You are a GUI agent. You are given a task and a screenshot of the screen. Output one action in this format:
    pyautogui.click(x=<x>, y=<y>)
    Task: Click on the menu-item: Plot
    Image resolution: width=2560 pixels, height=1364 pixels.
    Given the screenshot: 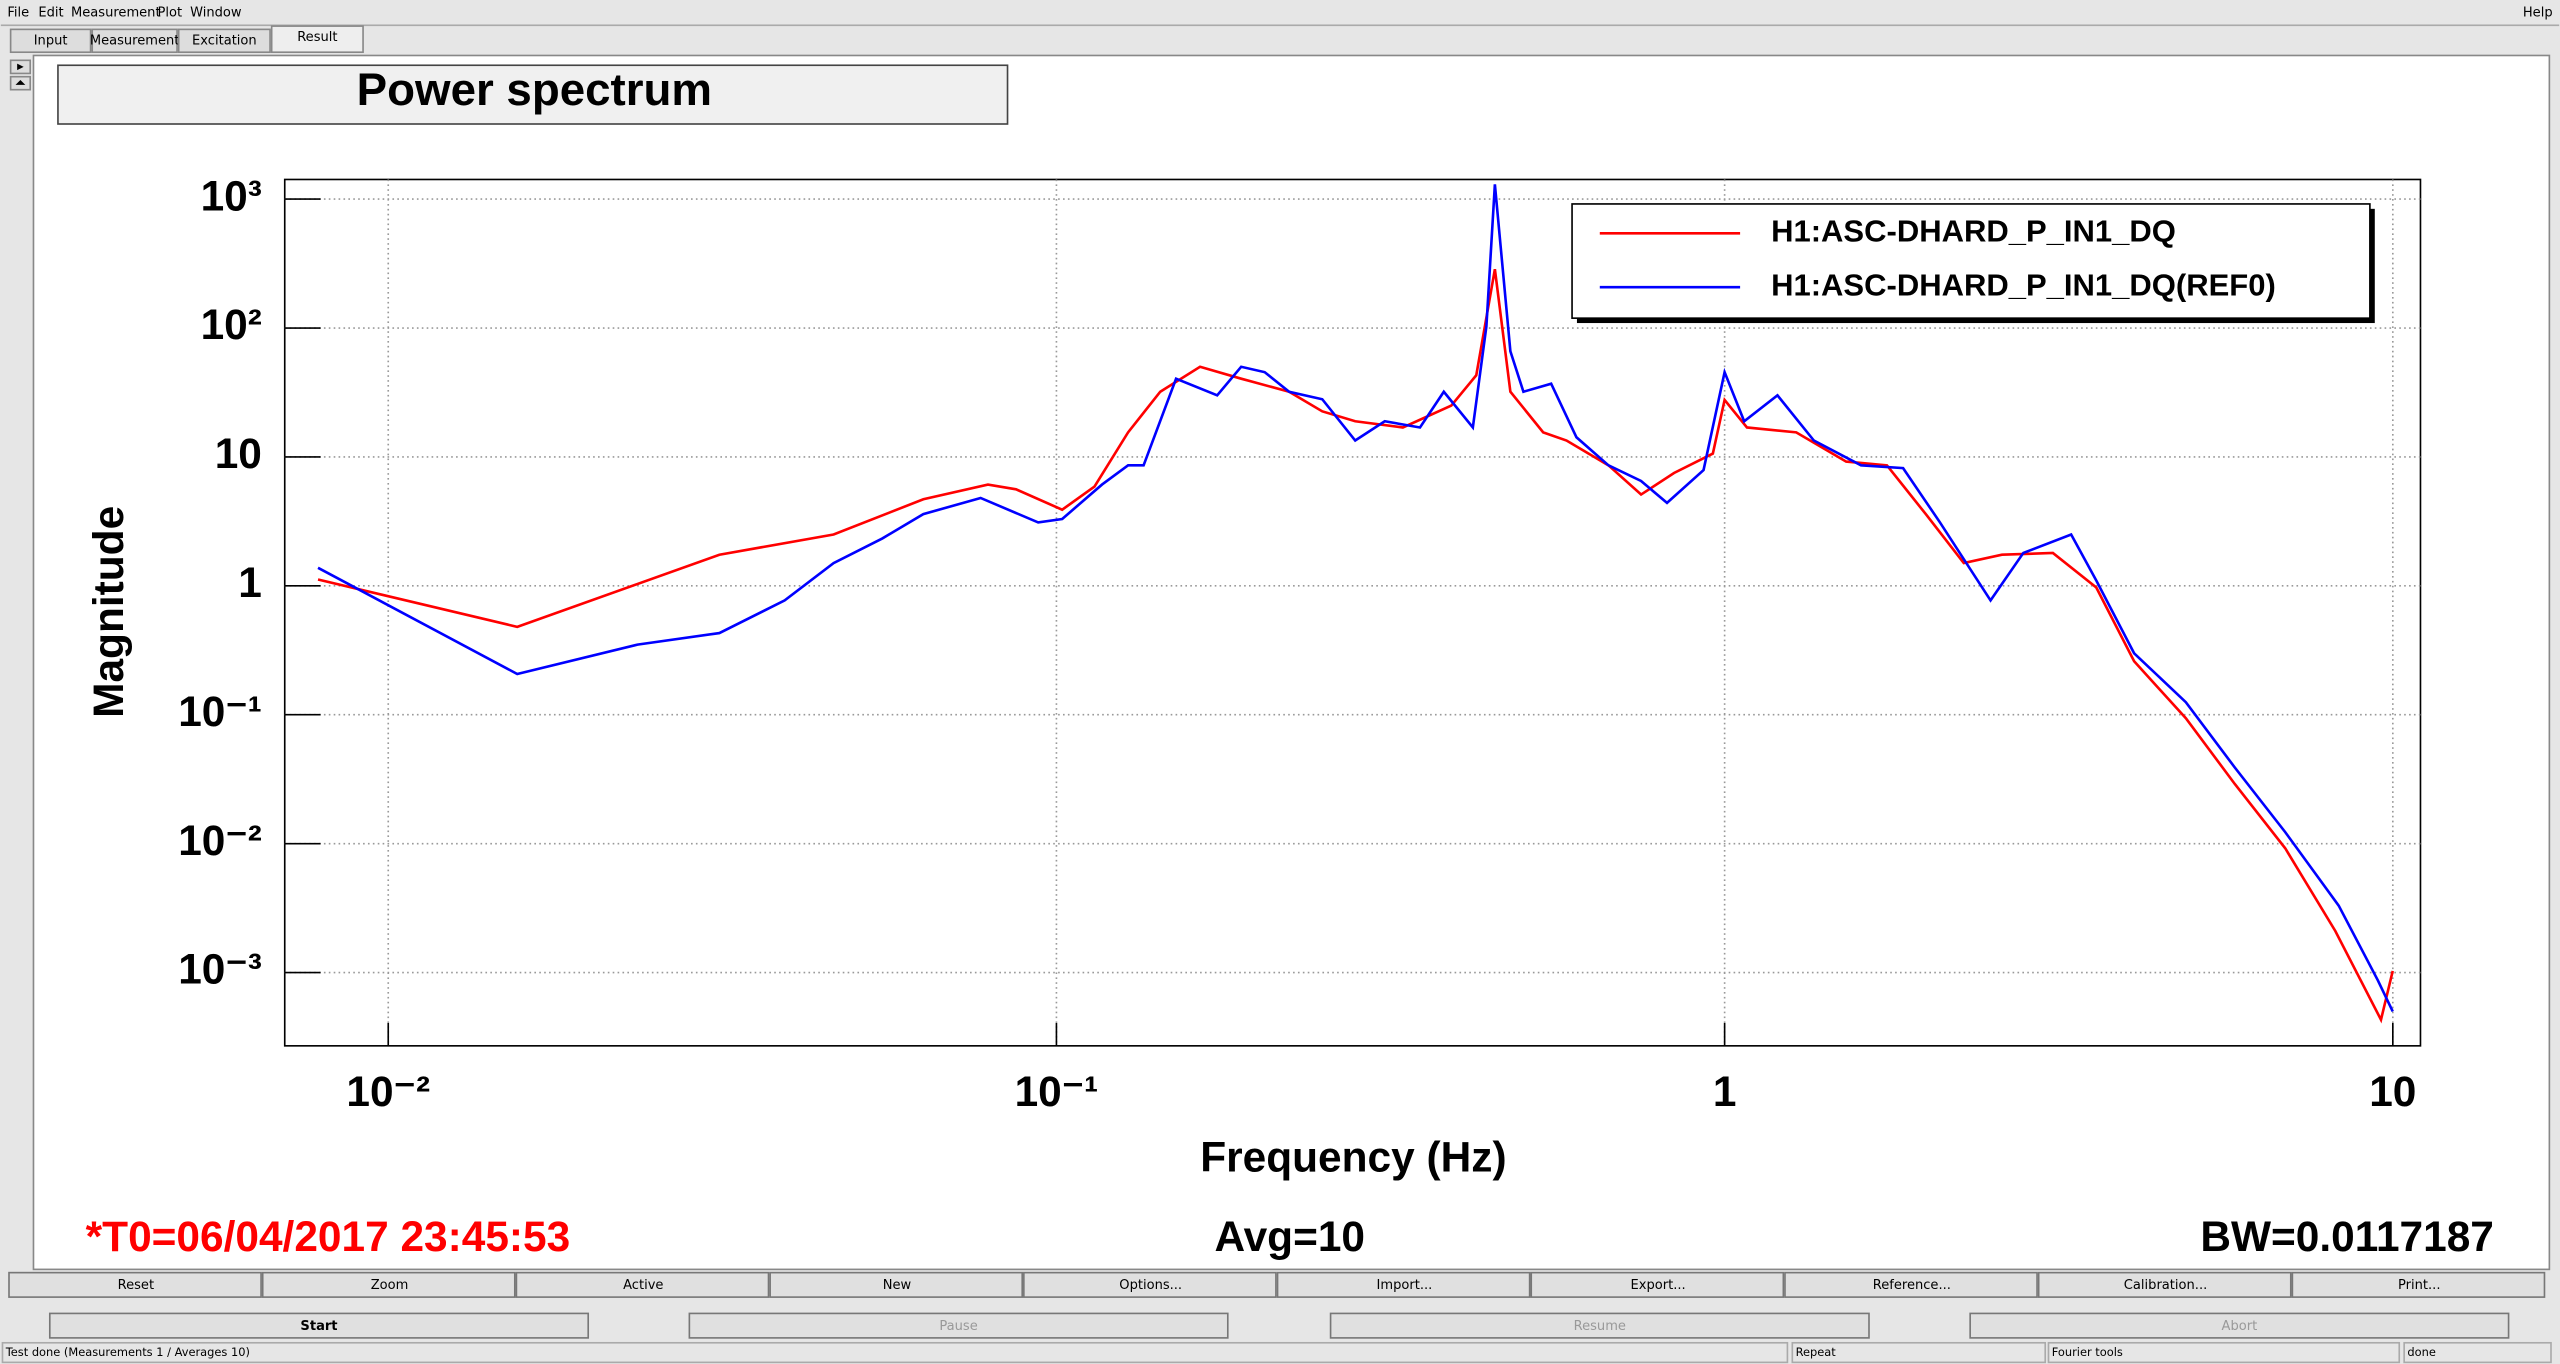 What is the action you would take?
    pyautogui.click(x=169, y=13)
    